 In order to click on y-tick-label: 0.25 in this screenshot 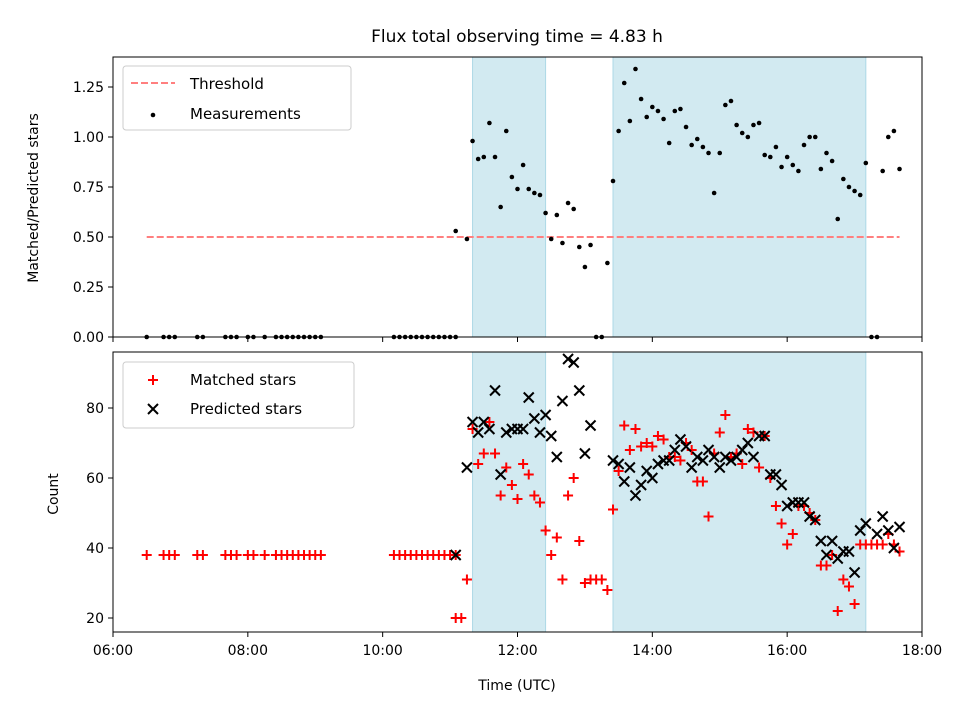, I will do `click(88, 288)`.